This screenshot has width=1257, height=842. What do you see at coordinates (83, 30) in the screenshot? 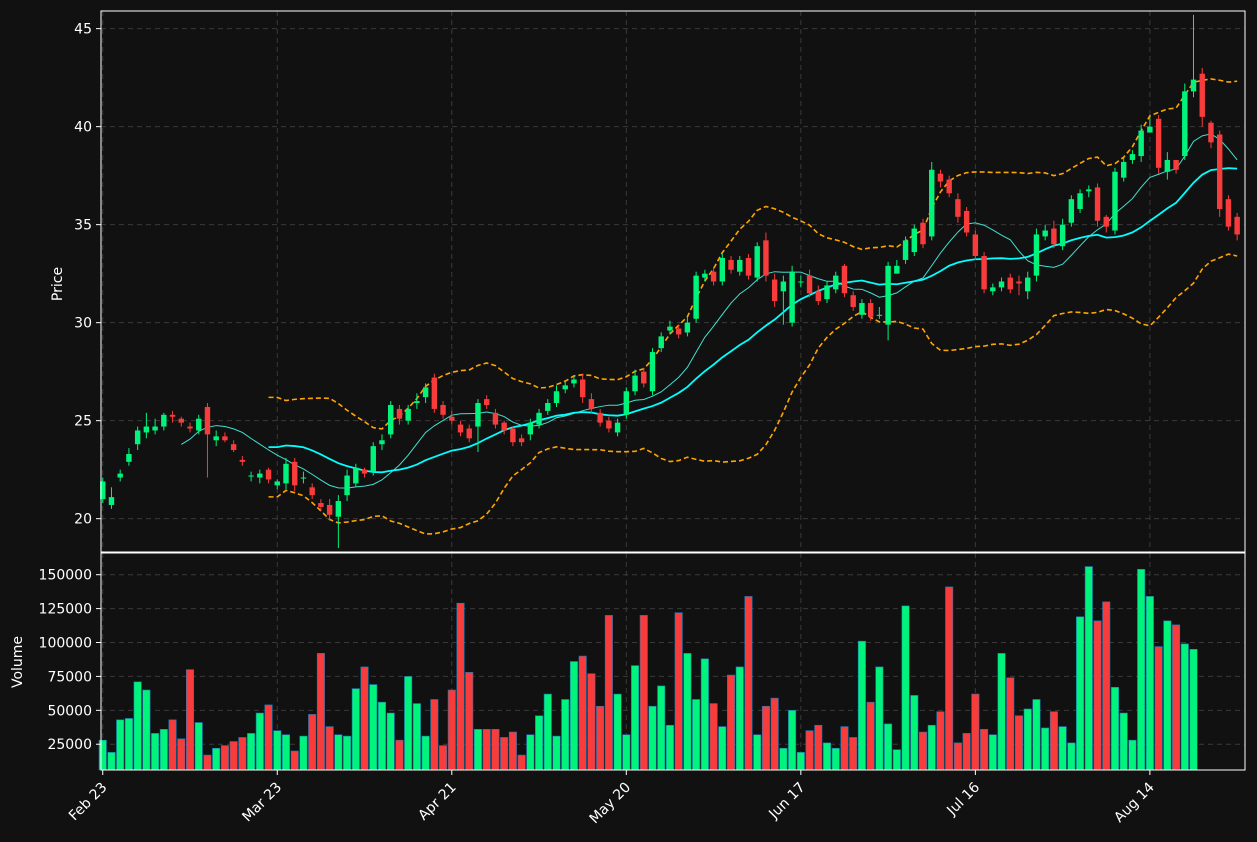
I see `price-tick-label: 45` at bounding box center [83, 30].